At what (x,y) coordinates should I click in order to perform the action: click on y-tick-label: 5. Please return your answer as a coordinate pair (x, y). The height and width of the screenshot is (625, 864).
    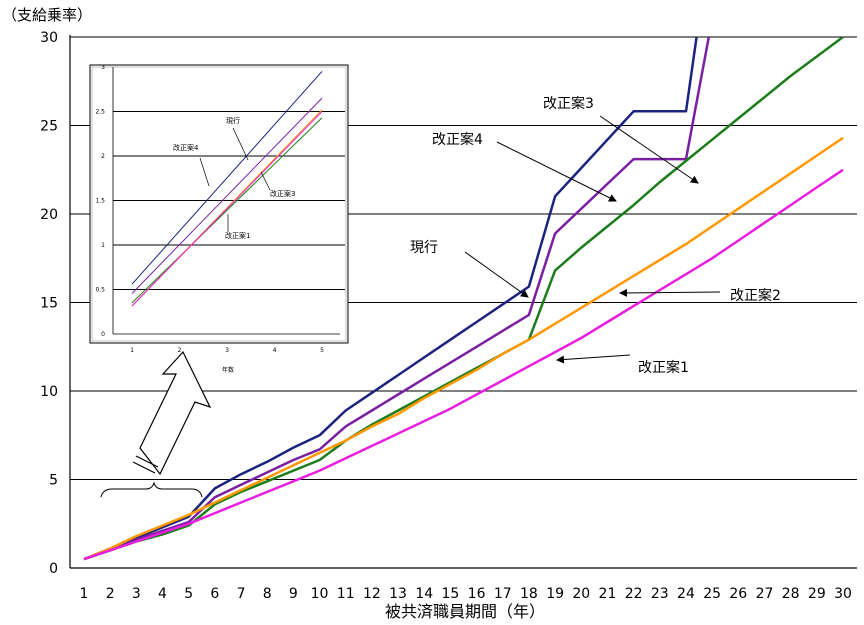
    Looking at the image, I should click on (53, 481).